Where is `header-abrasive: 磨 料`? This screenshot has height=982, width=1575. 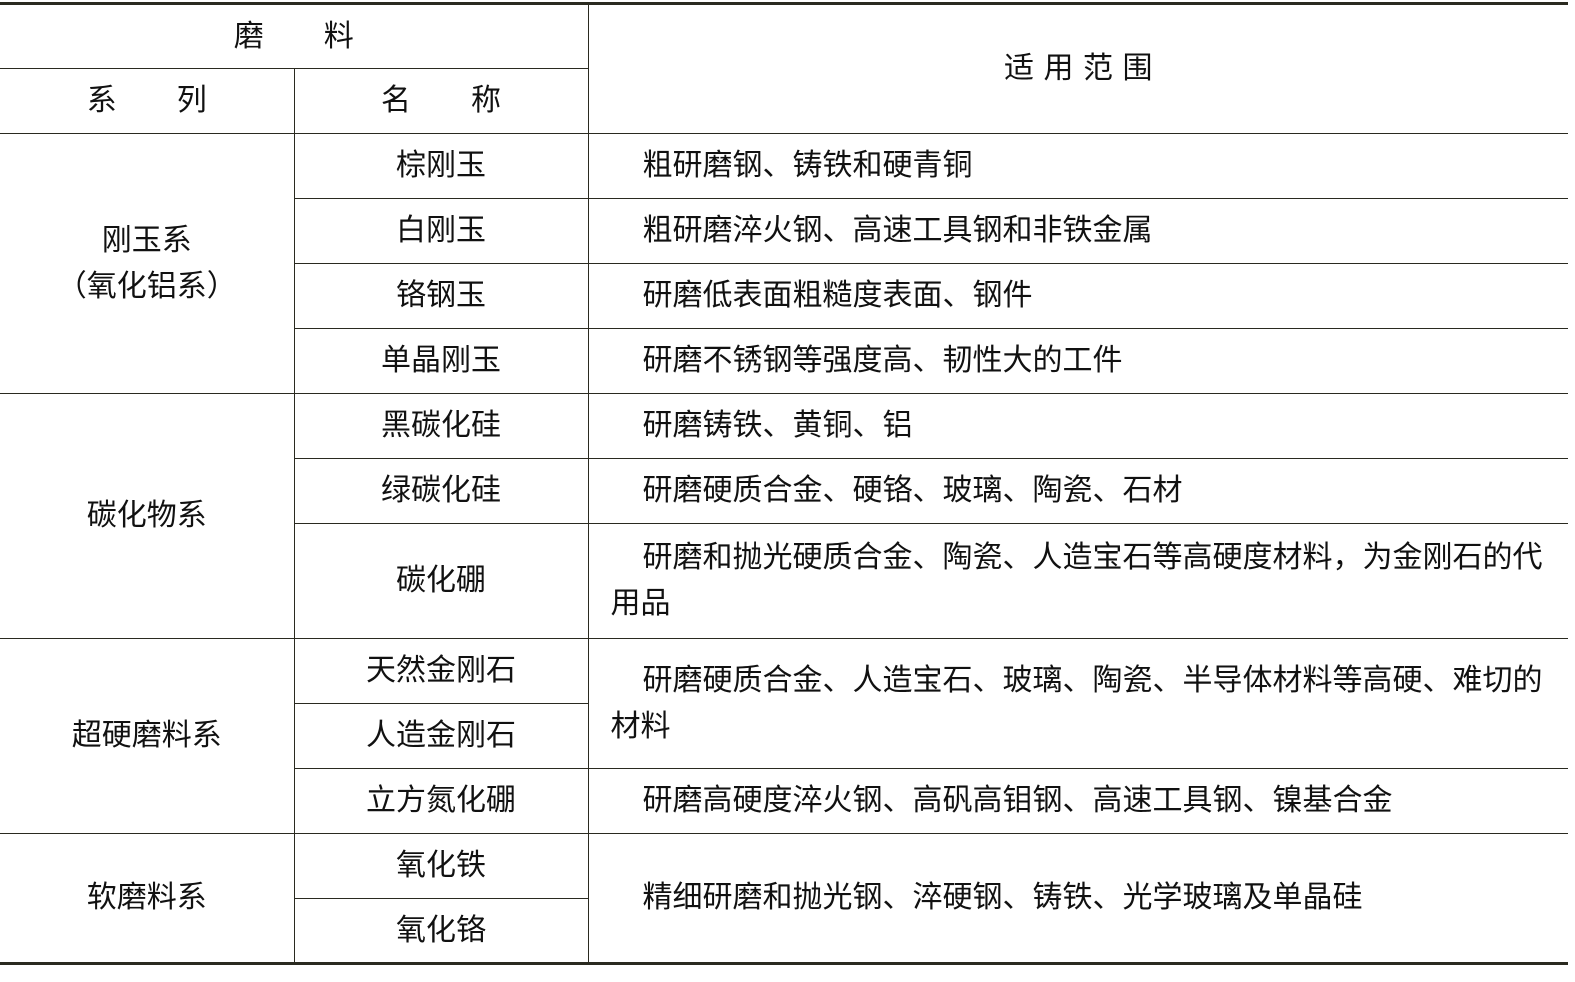 header-abrasive: 磨 料 is located at coordinates (294, 36).